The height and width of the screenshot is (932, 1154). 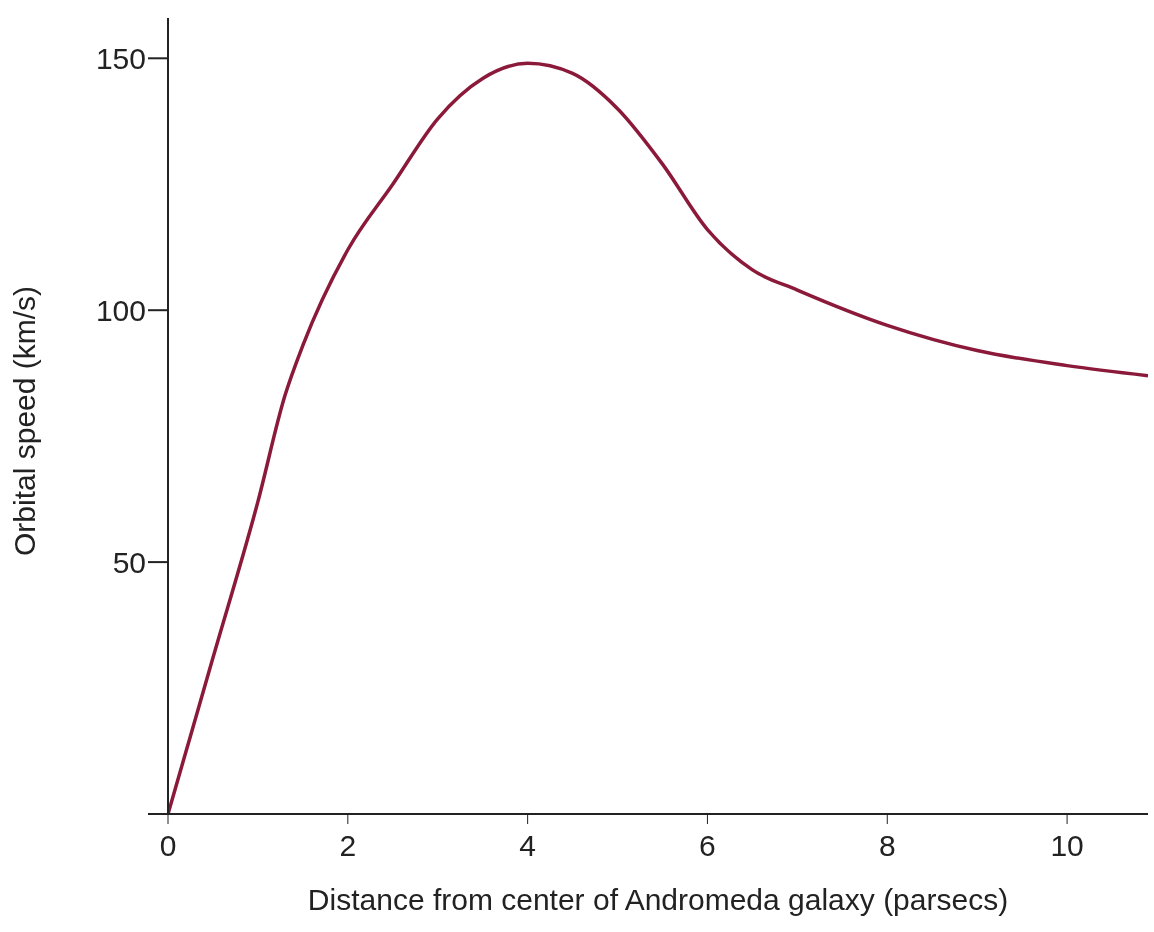 What do you see at coordinates (168, 845) in the screenshot?
I see `x-tick-label: 0` at bounding box center [168, 845].